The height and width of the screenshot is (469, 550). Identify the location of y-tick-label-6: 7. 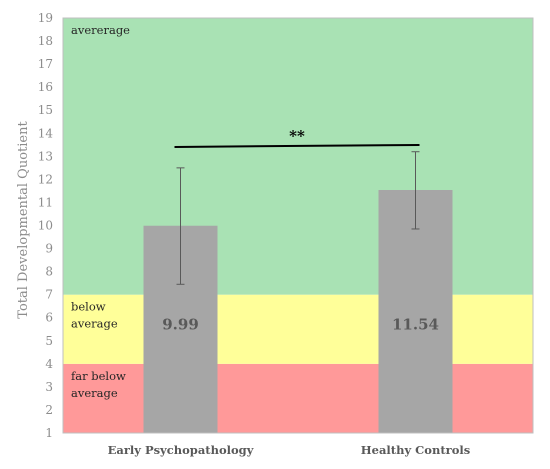
(49, 295).